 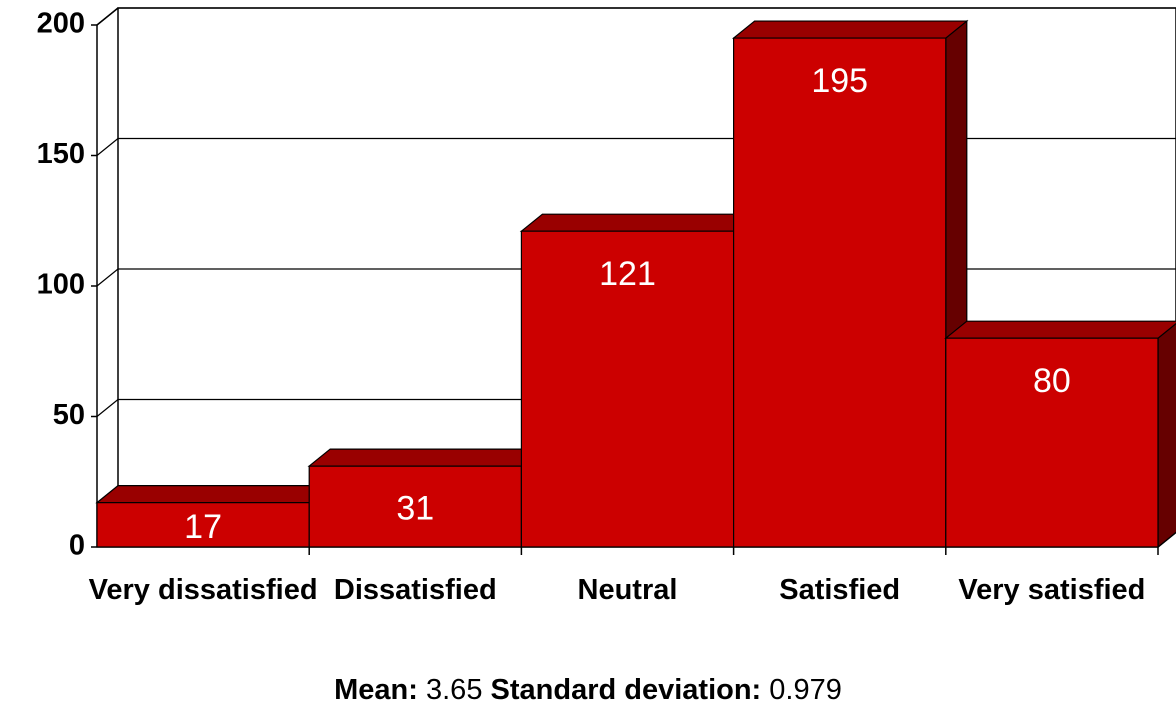 I want to click on x-tick-label: Very dissatisfied, so click(x=203, y=590).